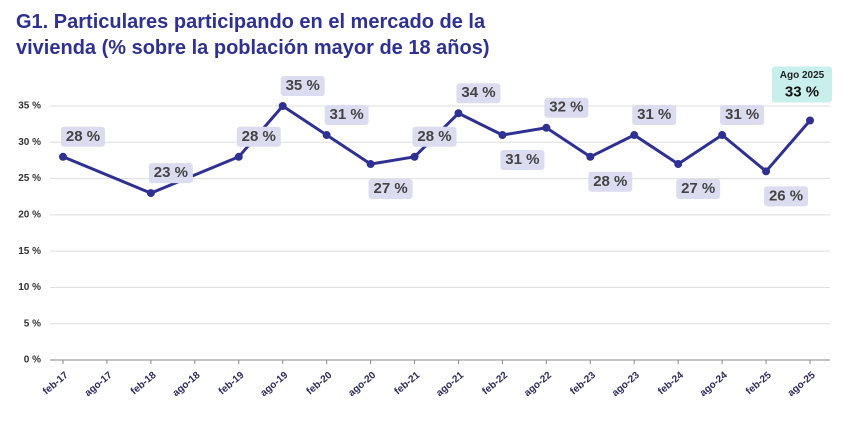  What do you see at coordinates (99, 384) in the screenshot?
I see `x-tick-label: ago-17` at bounding box center [99, 384].